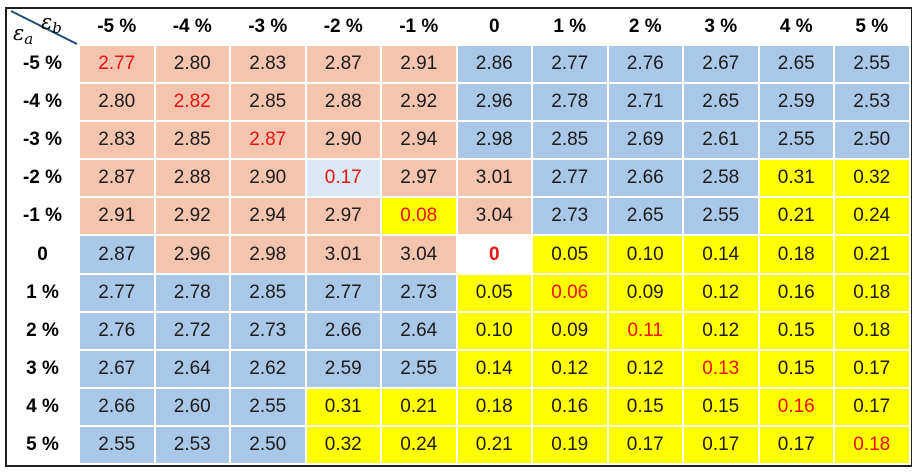  I want to click on diagonal-value-cell: 0.08, so click(420, 217).